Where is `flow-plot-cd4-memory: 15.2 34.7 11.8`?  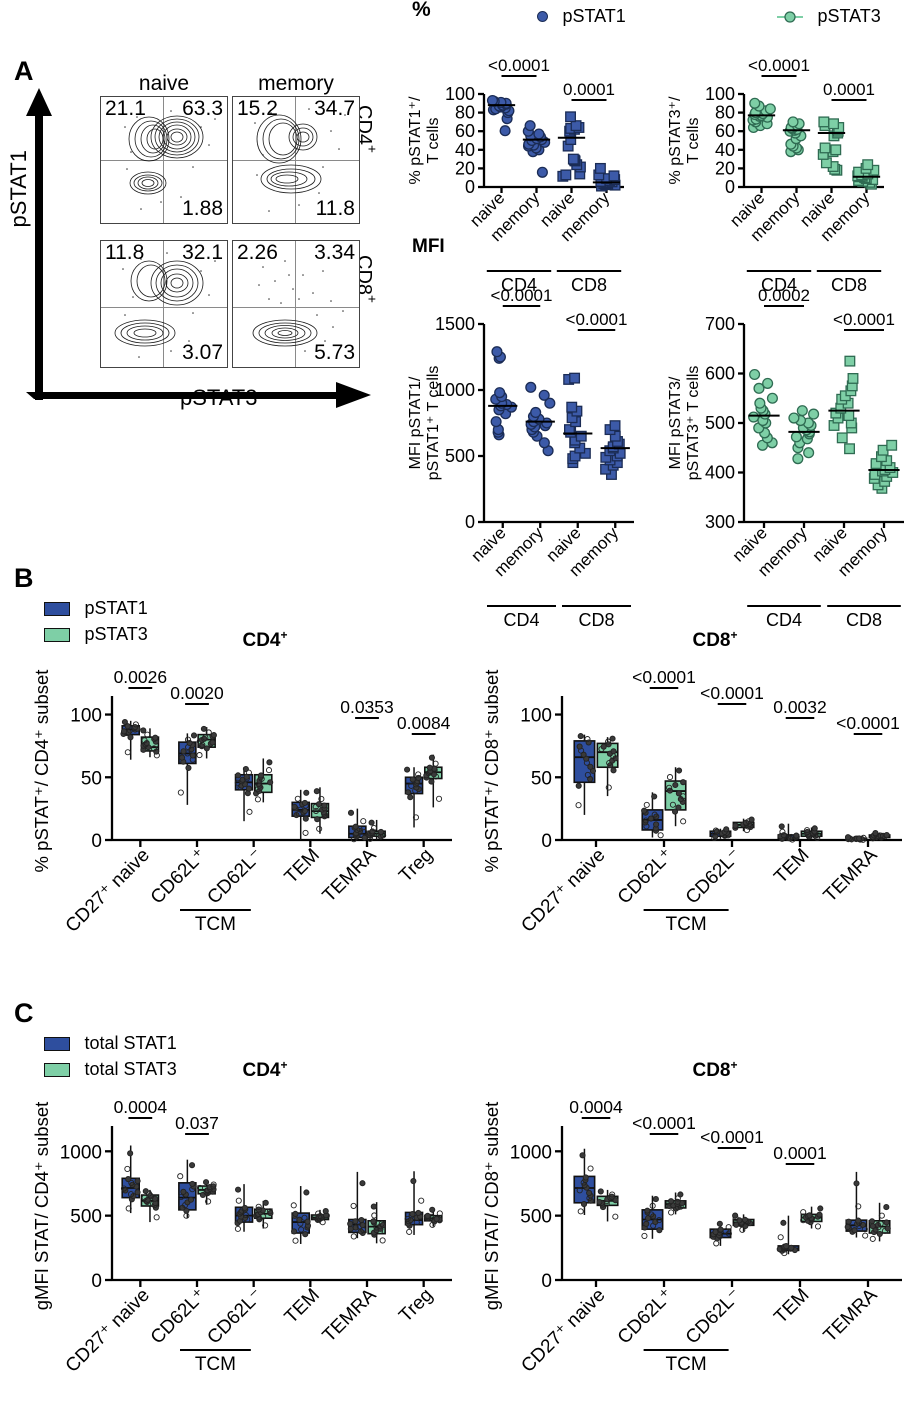 flow-plot-cd4-memory: 15.2 34.7 11.8 is located at coordinates (296, 160).